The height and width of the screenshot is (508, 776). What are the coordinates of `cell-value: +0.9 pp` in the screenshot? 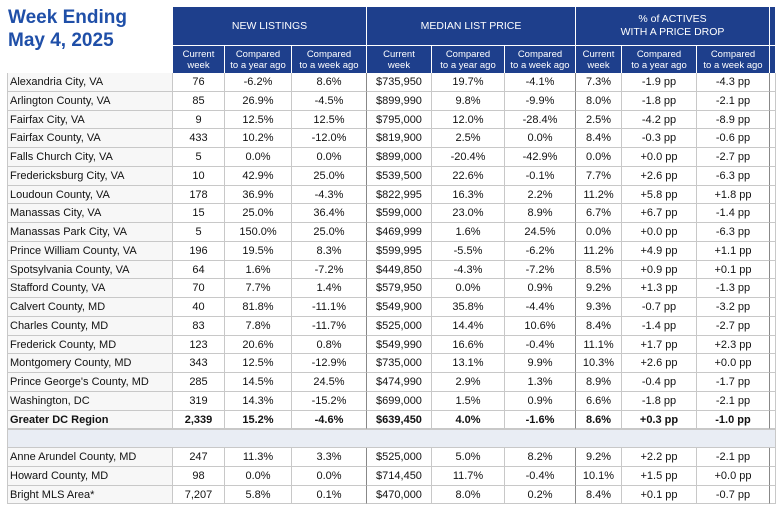 It's located at (659, 269).